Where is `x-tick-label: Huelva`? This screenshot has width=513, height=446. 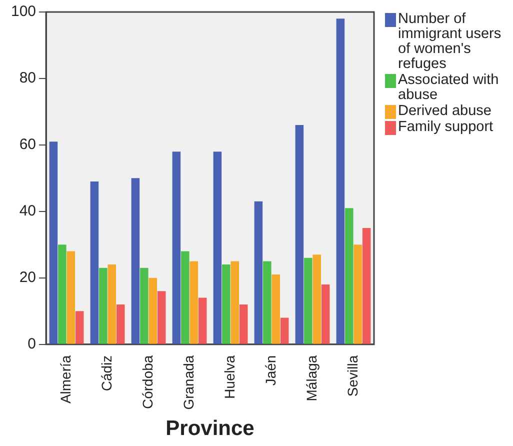
x-tick-label: Huelva is located at coordinates (229, 377).